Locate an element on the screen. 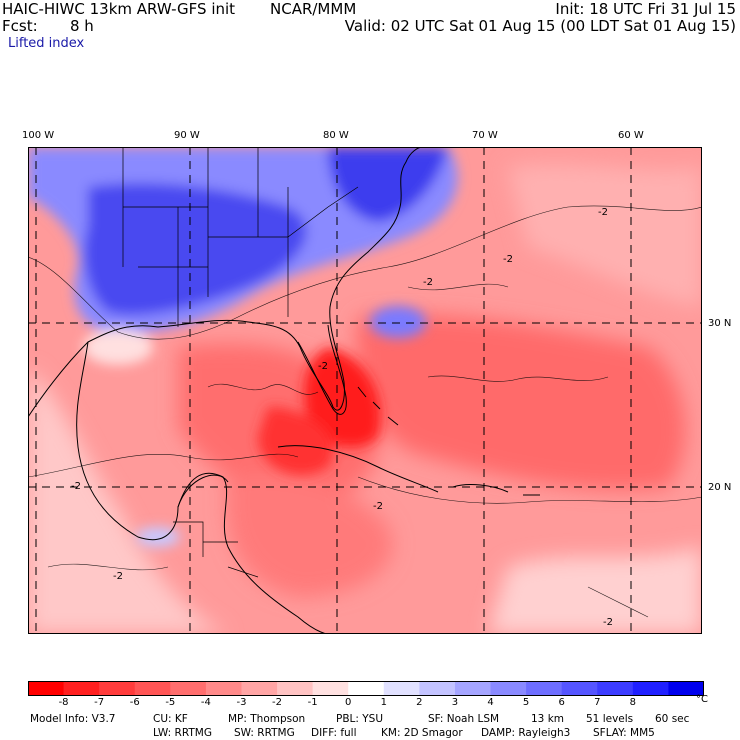 Image resolution: width=740 pixels, height=740 pixels. field-name: Lifted index is located at coordinates (46, 43).